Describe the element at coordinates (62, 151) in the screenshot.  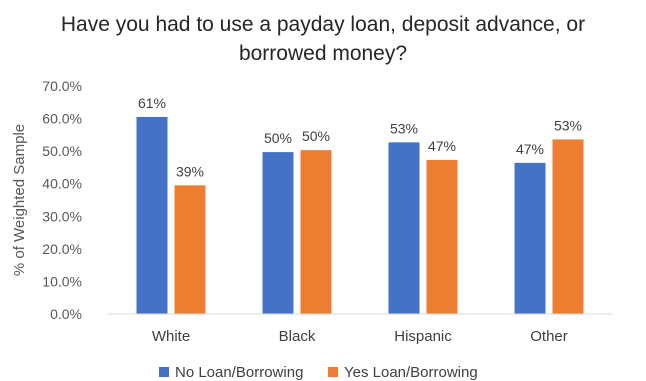
I see `y-tick-label: 50.0%` at that location.